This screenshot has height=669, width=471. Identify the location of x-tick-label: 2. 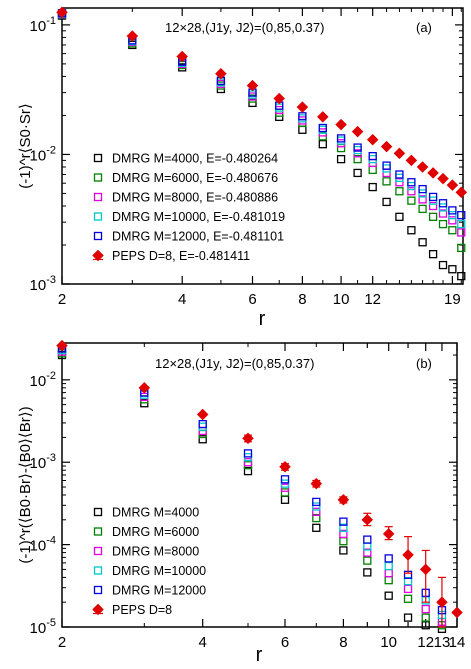
(62, 642).